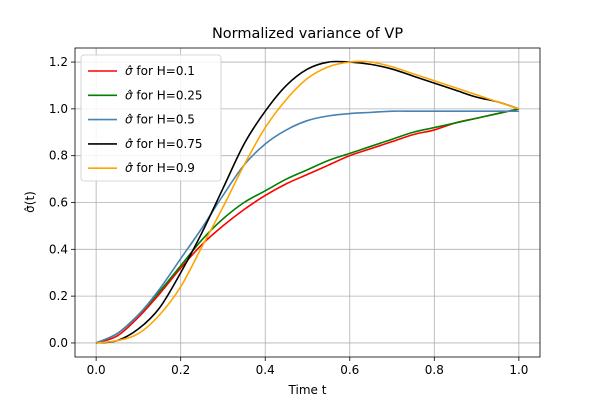  What do you see at coordinates (58, 156) in the screenshot?
I see `y-tick-label: 0.8` at bounding box center [58, 156].